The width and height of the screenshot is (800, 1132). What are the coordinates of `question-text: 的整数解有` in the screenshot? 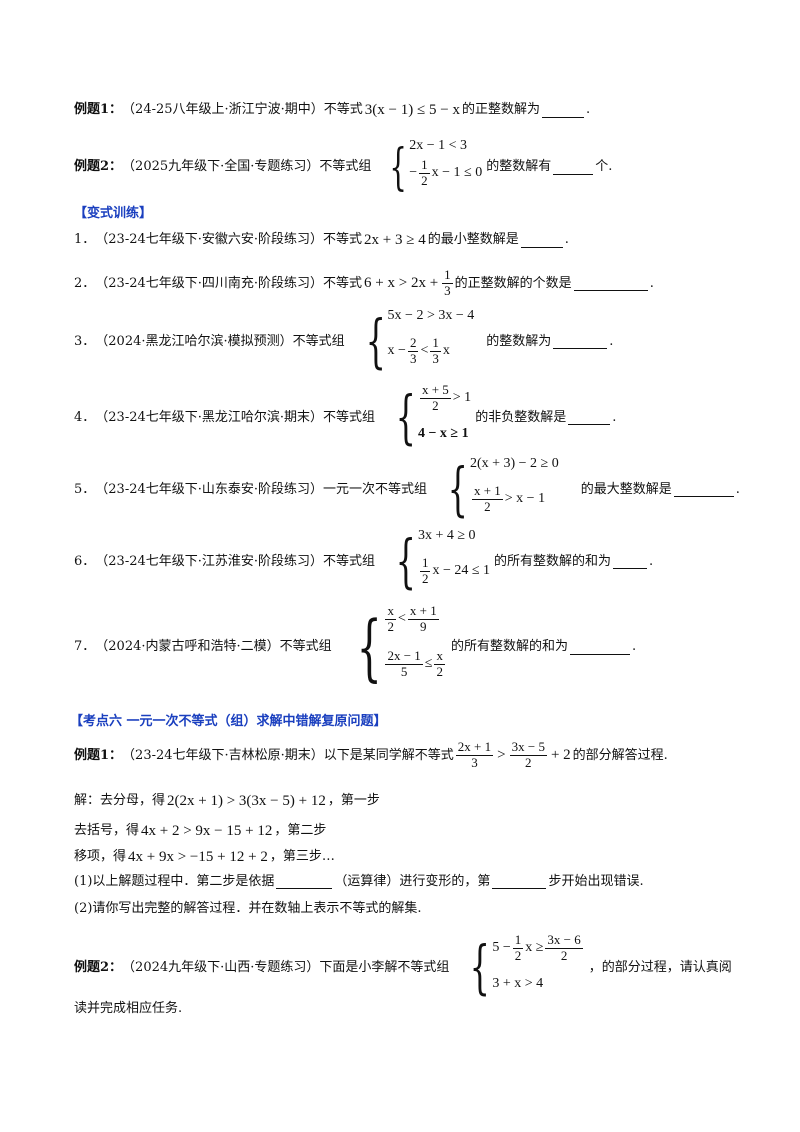 It's located at (519, 167).